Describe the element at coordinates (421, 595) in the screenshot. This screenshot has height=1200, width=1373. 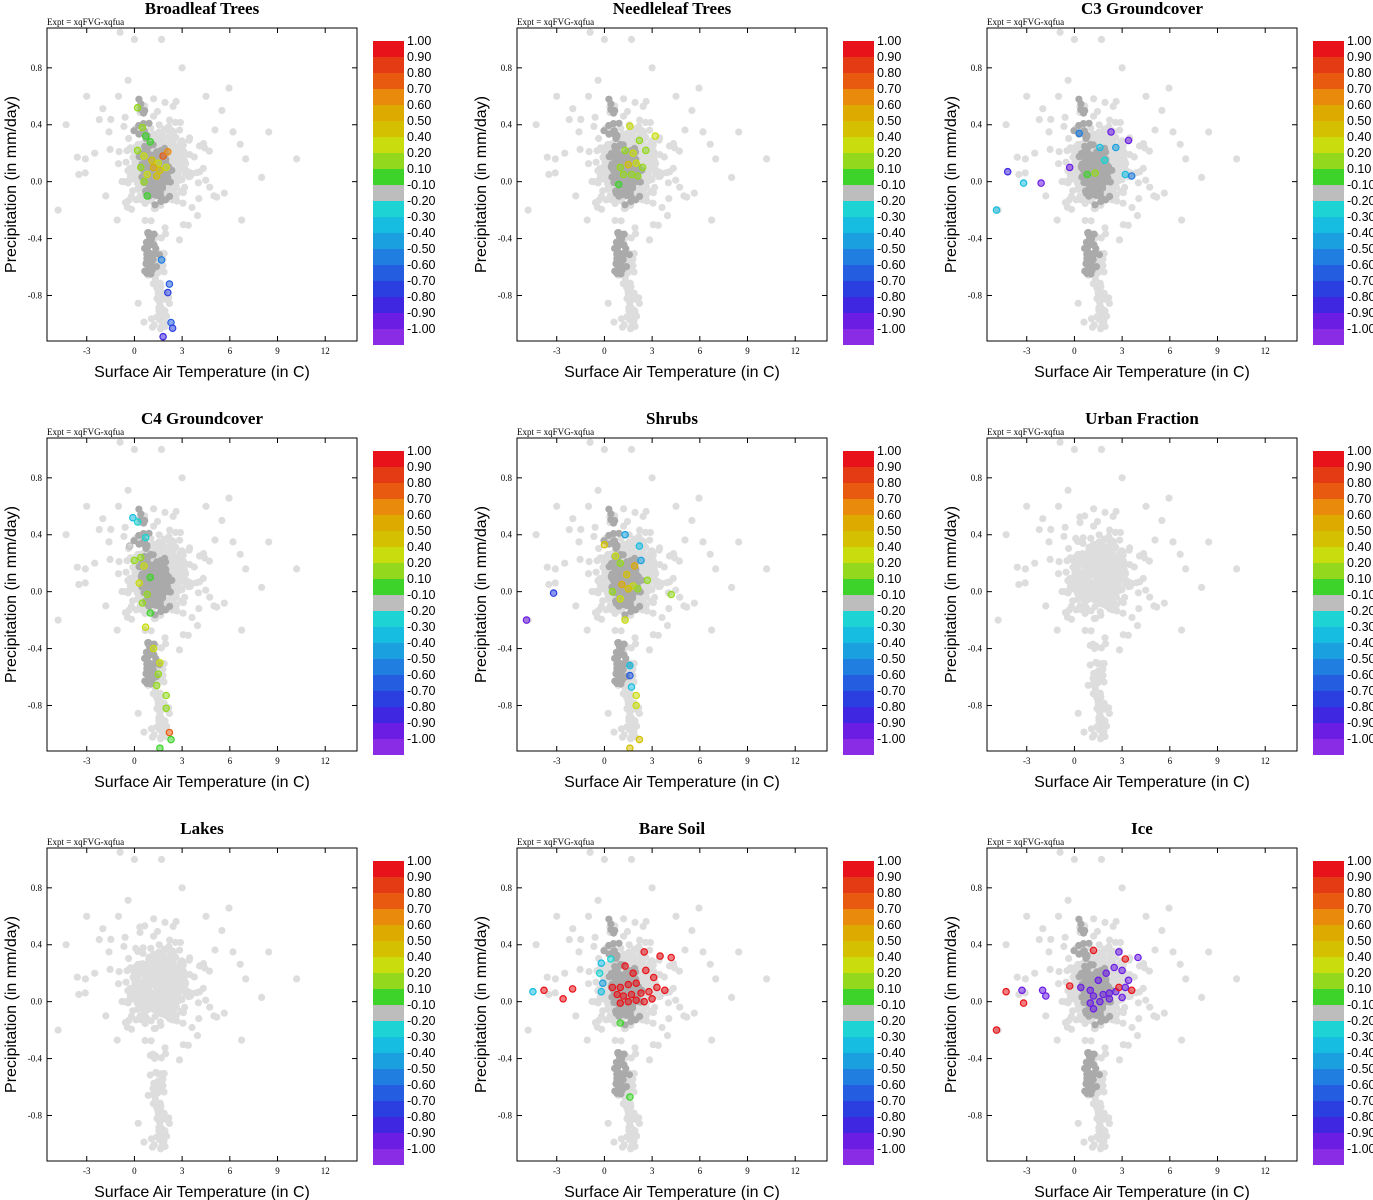
I see `colorbar-label: -0.10` at that location.